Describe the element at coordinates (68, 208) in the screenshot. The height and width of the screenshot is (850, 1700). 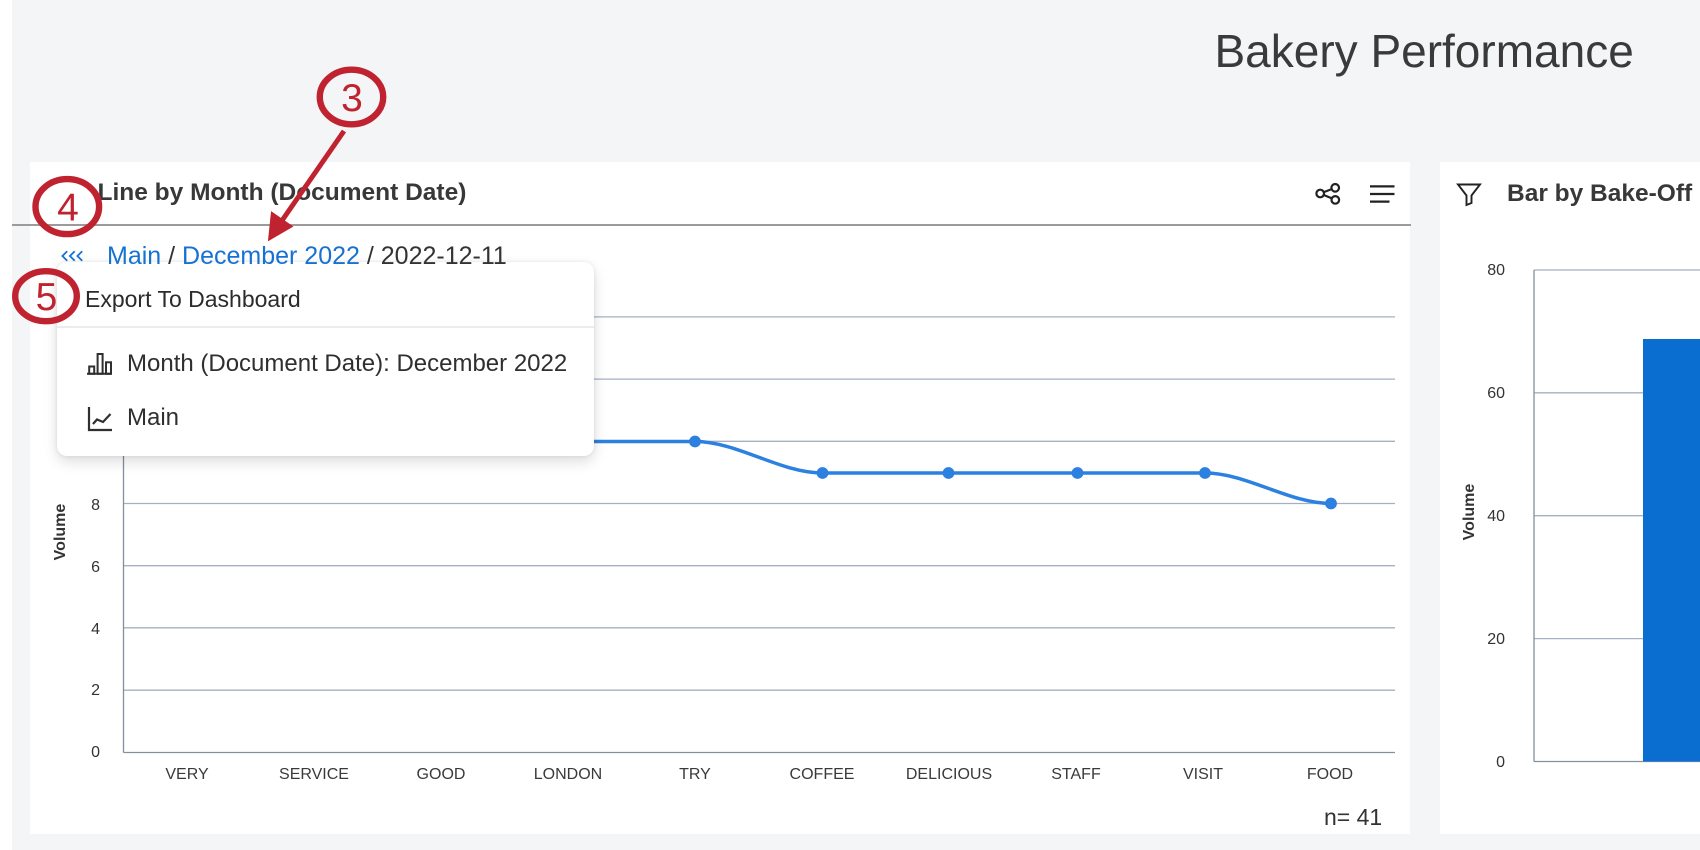
I see `svg-text: 4` at that location.